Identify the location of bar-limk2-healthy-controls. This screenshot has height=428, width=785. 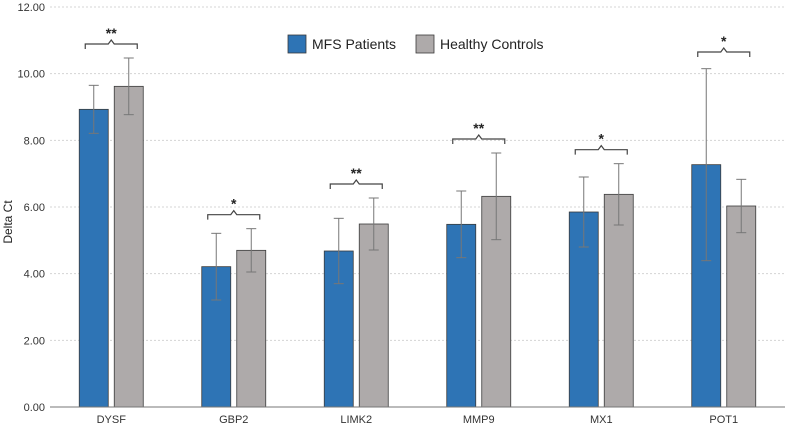
(373, 315).